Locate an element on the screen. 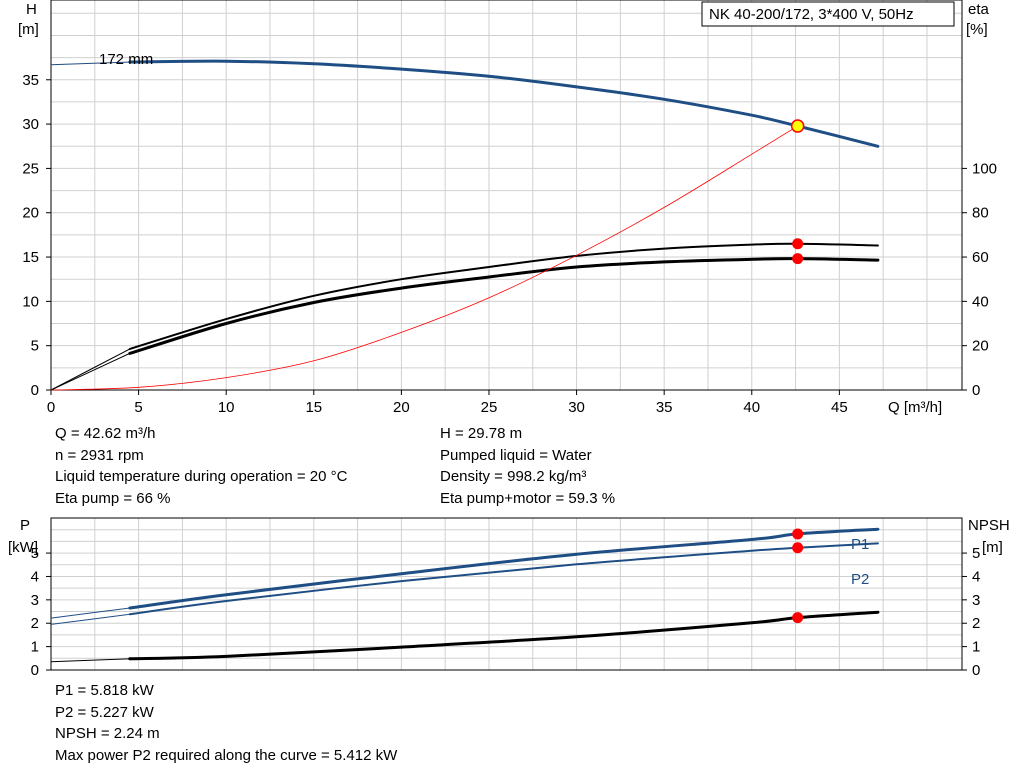  title-box is located at coordinates (828, 14).